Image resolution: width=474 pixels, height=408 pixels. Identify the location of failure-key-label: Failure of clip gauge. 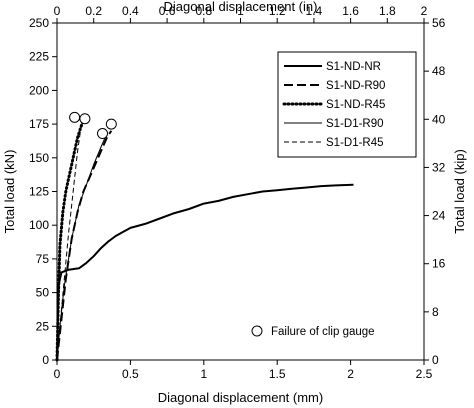
(323, 332).